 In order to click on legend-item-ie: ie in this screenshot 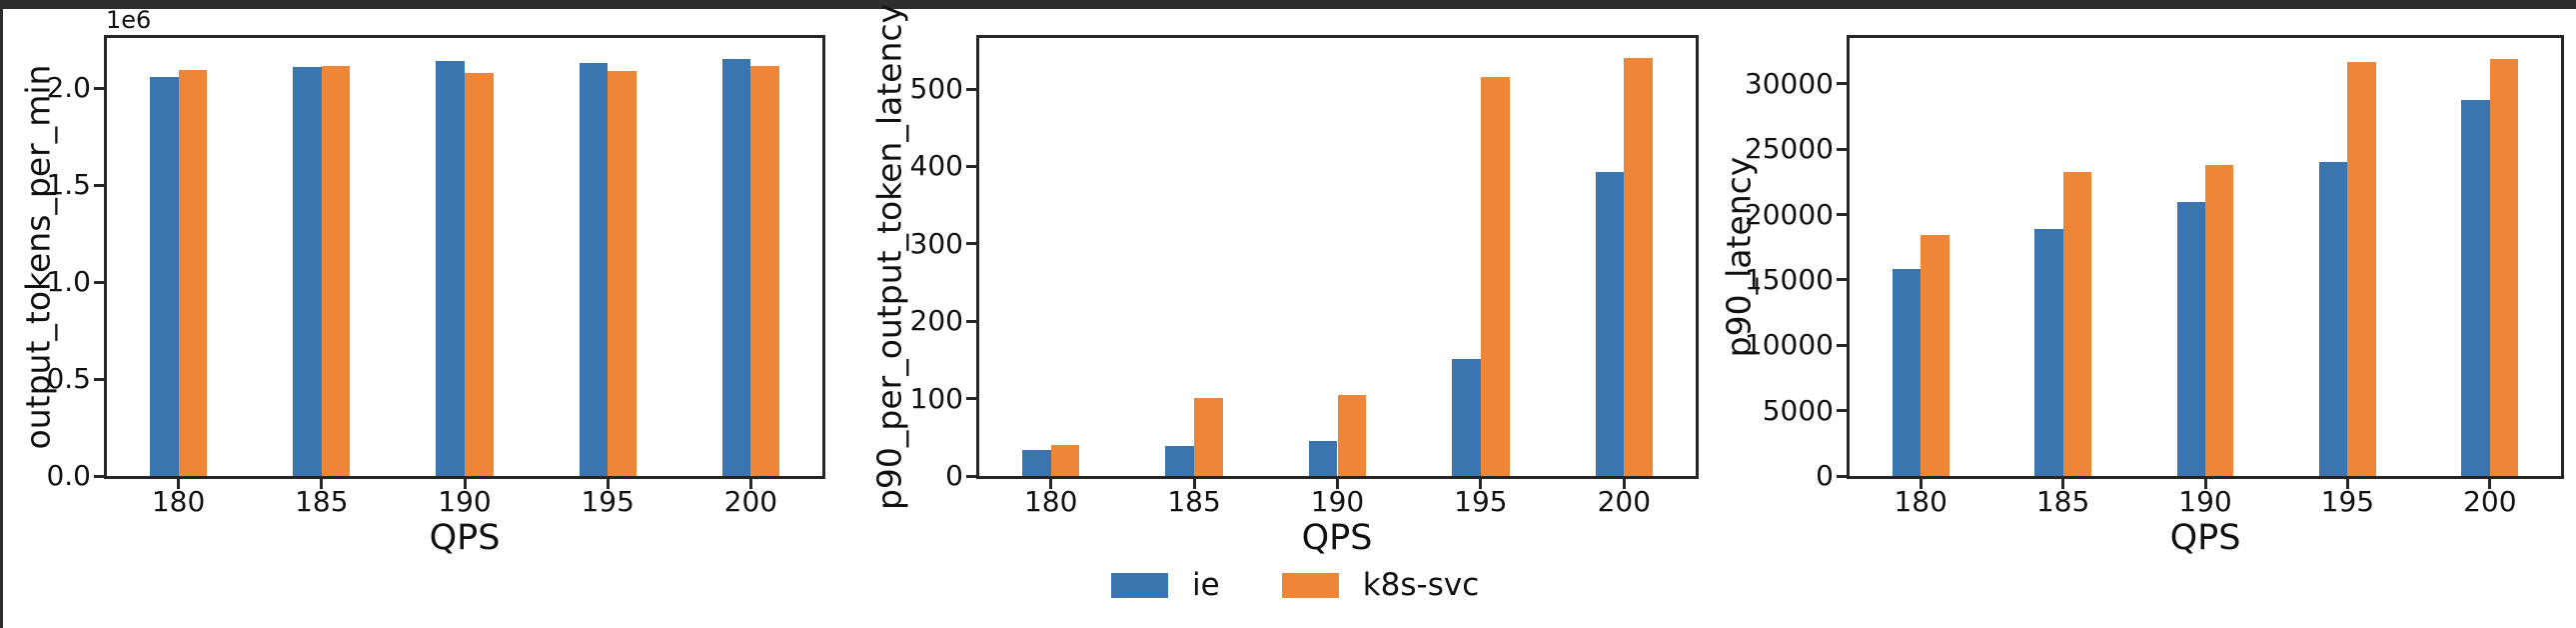, I will do `click(1165, 585)`.